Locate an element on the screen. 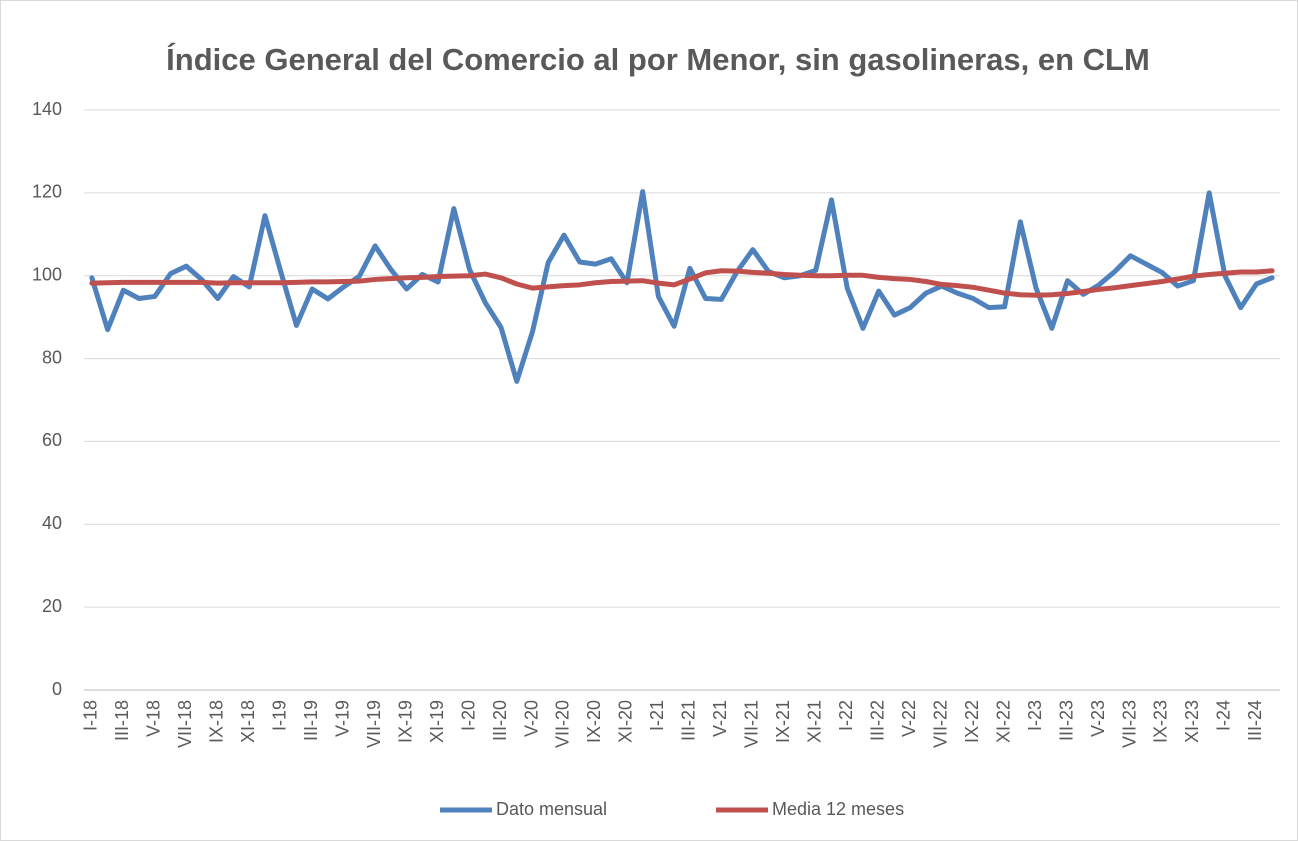 The image size is (1298, 841). x-tick-label: I-18 is located at coordinates (91, 715).